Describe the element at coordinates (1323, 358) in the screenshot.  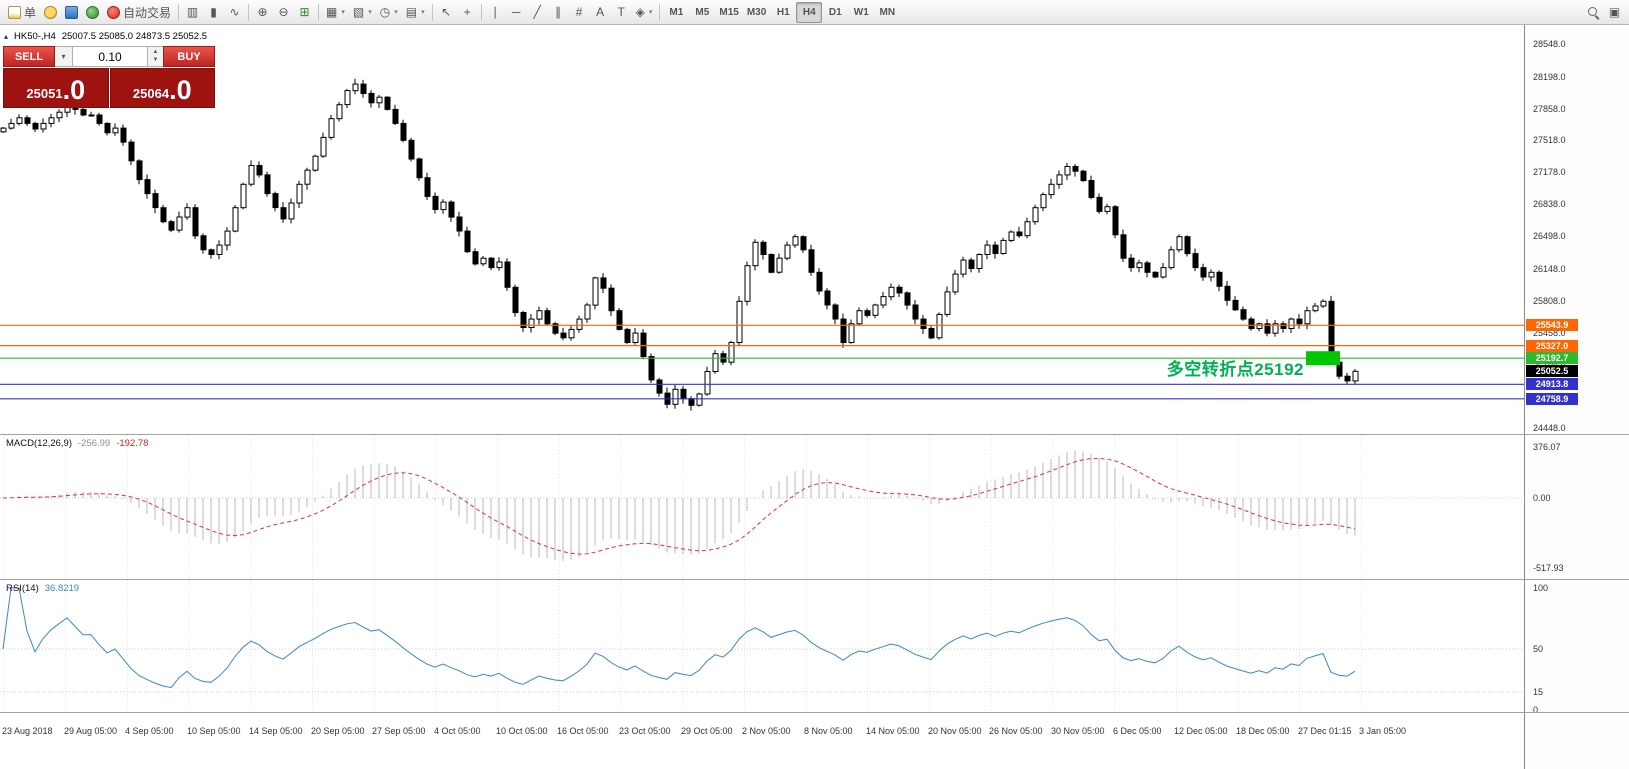
I see `turning-point-box` at that location.